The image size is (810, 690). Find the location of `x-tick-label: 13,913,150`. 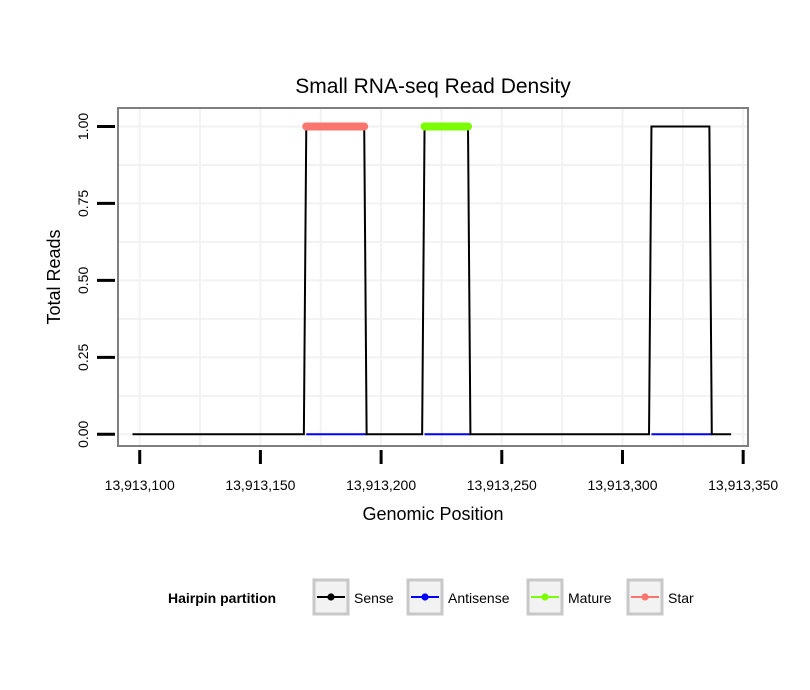

x-tick-label: 13,913,150 is located at coordinates (260, 485).